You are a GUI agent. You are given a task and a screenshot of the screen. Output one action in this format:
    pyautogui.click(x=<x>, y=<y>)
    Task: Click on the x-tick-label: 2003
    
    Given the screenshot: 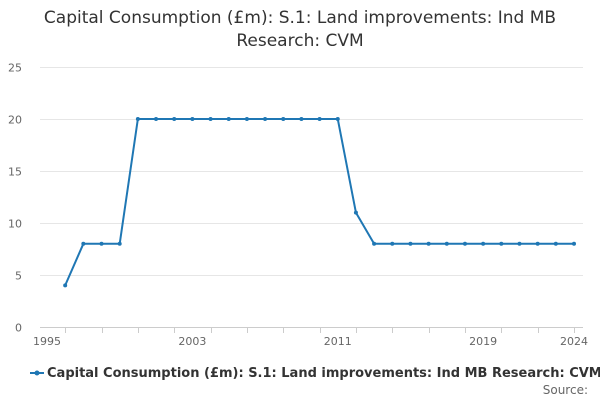 What is the action you would take?
    pyautogui.click(x=192, y=341)
    